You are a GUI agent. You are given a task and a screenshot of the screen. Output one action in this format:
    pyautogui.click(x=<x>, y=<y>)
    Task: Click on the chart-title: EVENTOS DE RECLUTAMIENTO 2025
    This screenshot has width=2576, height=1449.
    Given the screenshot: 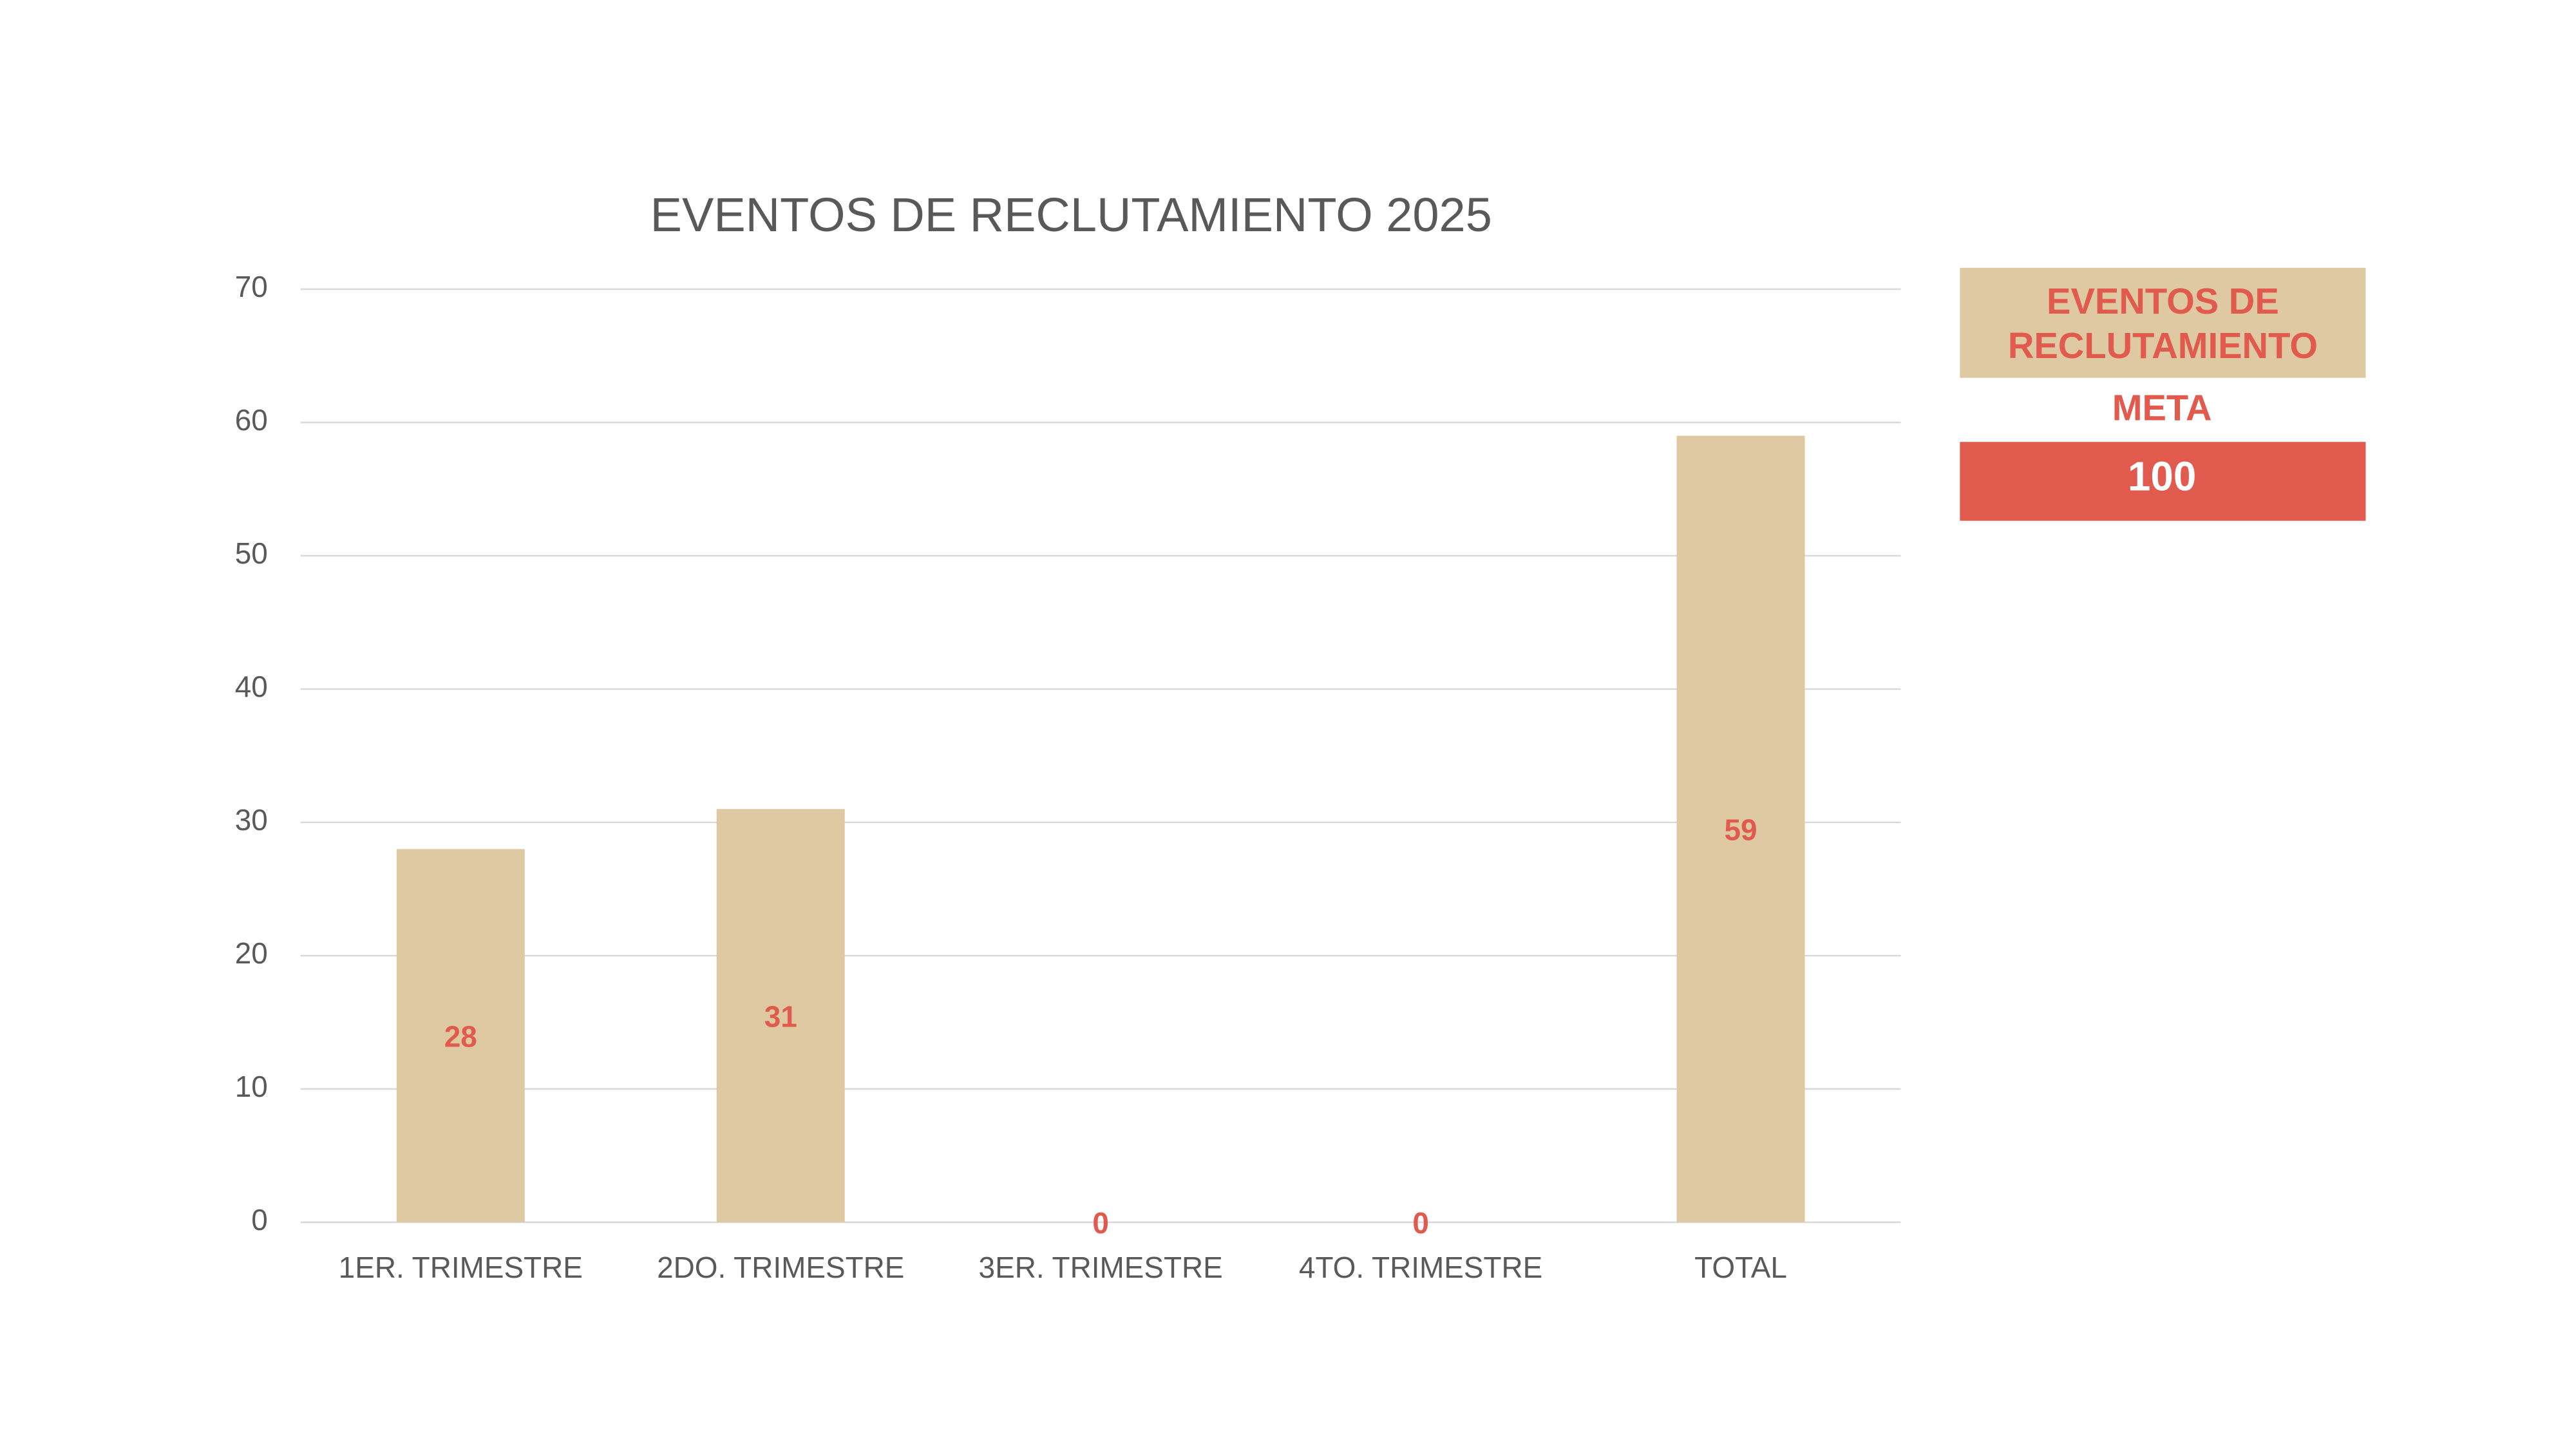 What is the action you would take?
    pyautogui.click(x=1071, y=215)
    